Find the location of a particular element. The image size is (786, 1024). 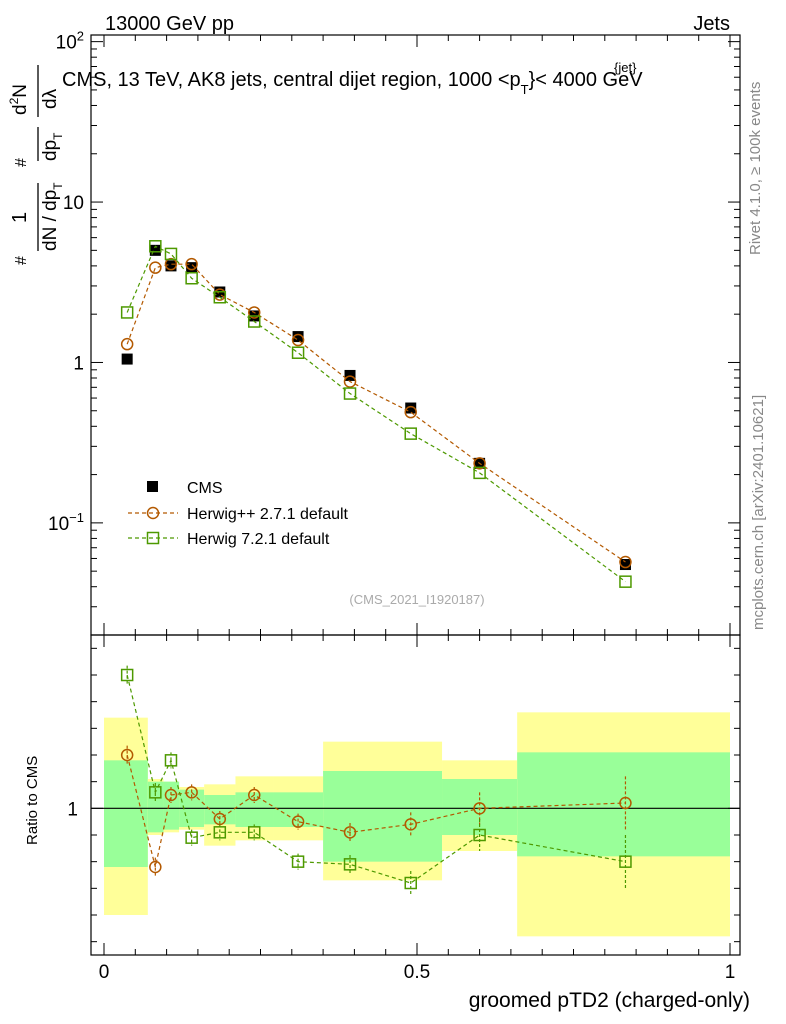

ylabel-pt-sub: T is located at coordinates (58, 186).